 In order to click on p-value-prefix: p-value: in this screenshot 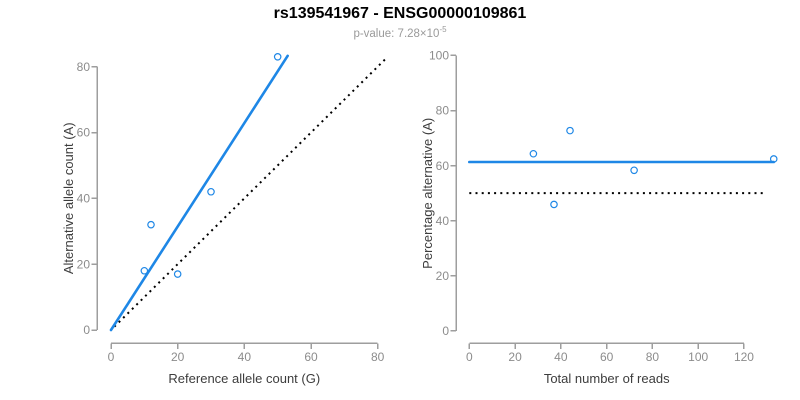, I will do `click(375, 33)`.